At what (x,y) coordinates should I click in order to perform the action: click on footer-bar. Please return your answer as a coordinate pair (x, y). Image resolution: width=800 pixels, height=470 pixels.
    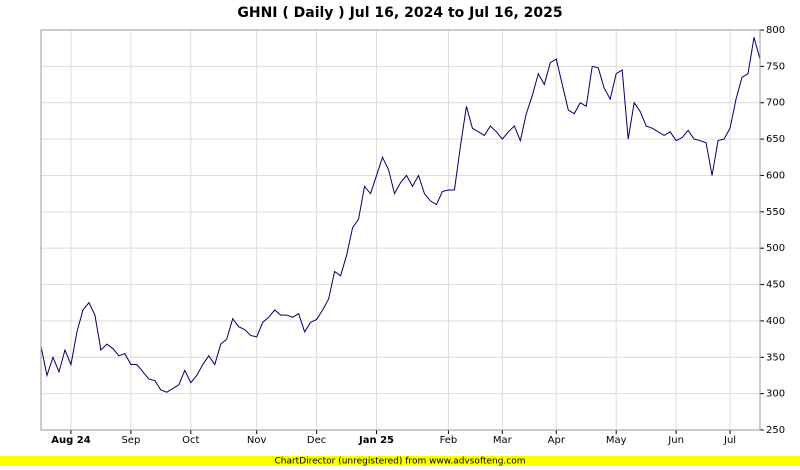
    Looking at the image, I should click on (400, 461).